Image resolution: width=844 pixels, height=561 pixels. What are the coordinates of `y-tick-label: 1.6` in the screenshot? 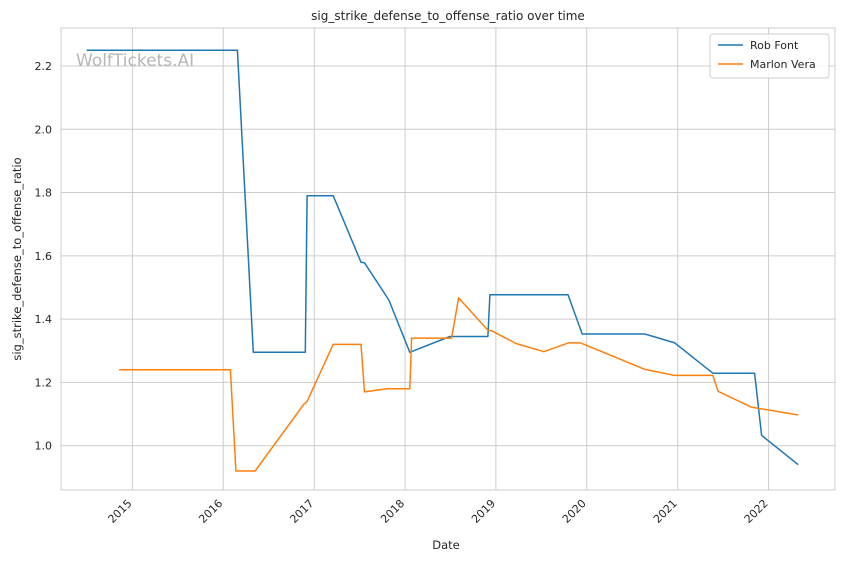 It's located at (44, 256).